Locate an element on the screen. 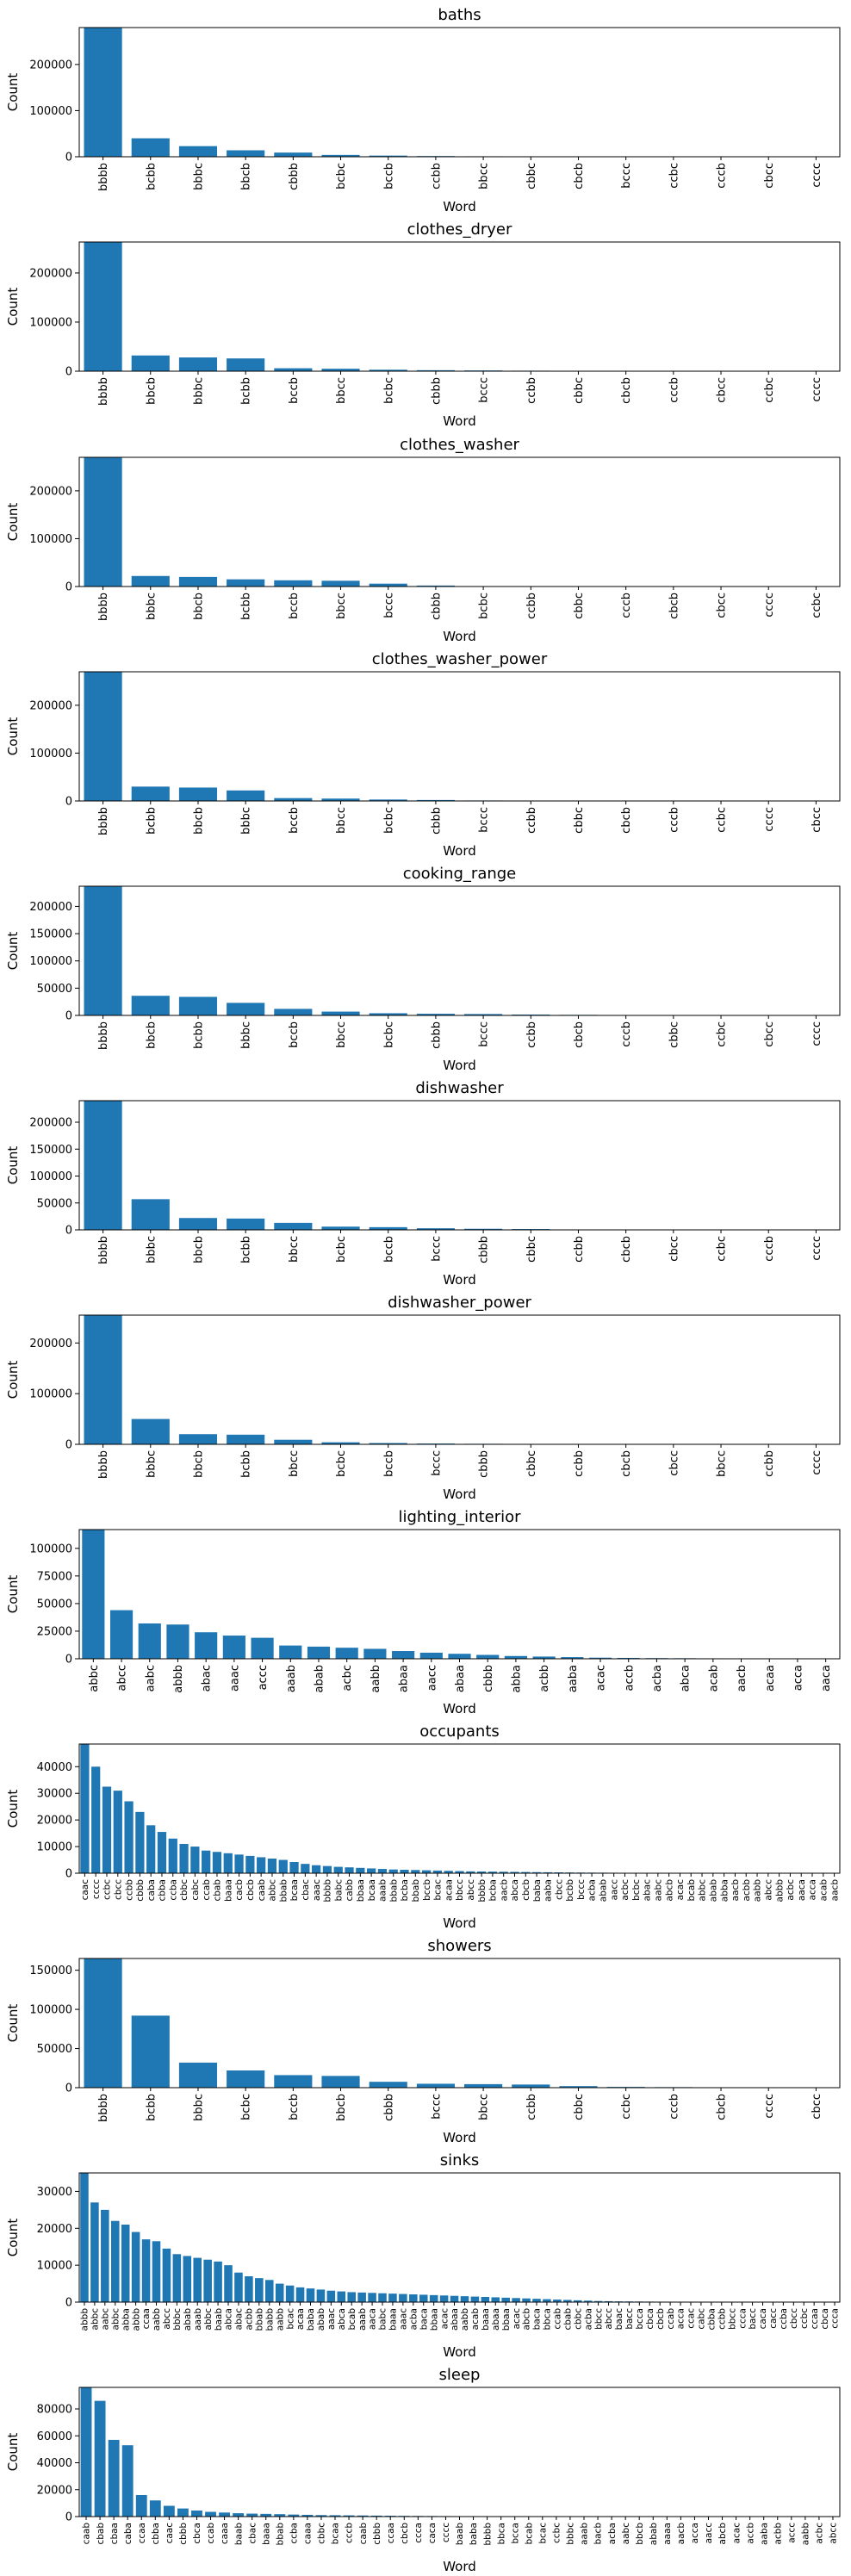 The height and width of the screenshot is (2576, 851). y-tick-label: 100000 is located at coordinates (50, 1394).